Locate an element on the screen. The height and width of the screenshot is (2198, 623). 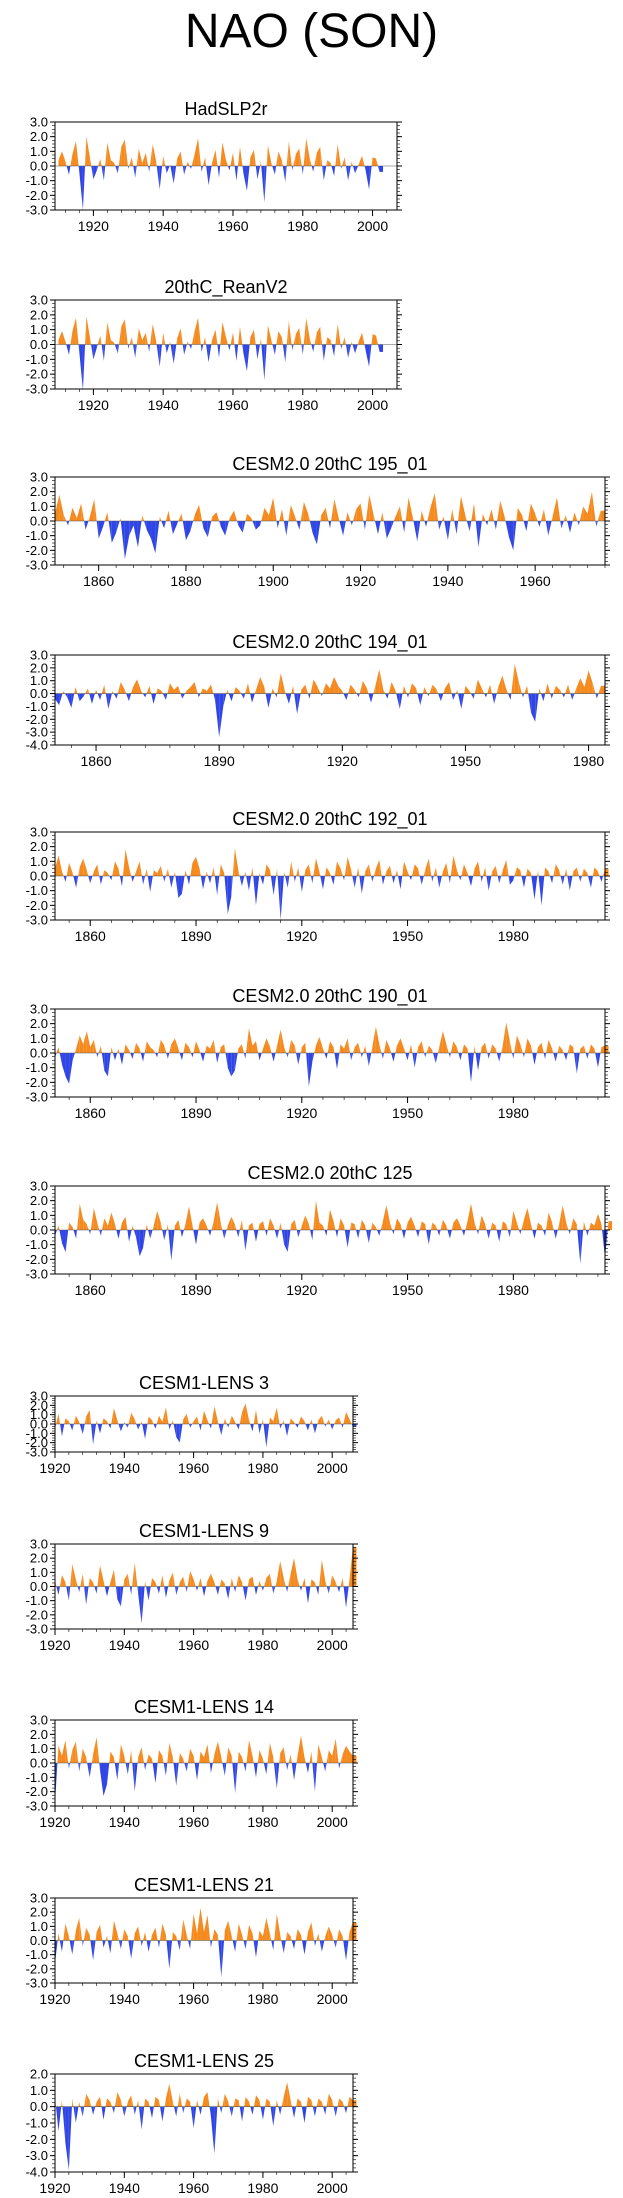
y-tick-label: 1.0 is located at coordinates (39, 151).